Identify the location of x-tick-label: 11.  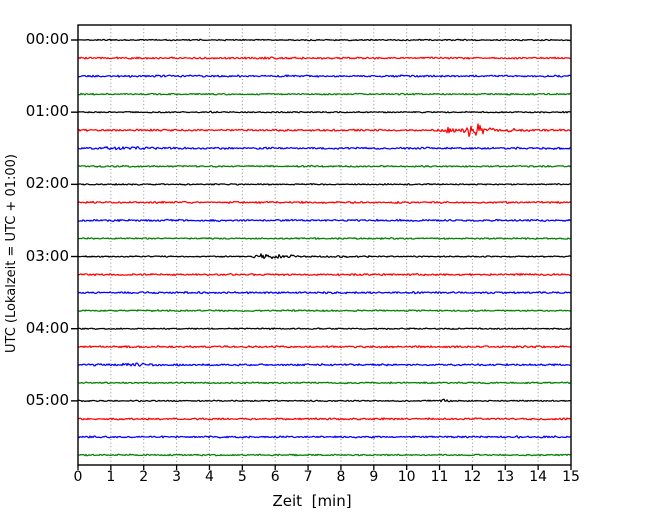
(439, 477).